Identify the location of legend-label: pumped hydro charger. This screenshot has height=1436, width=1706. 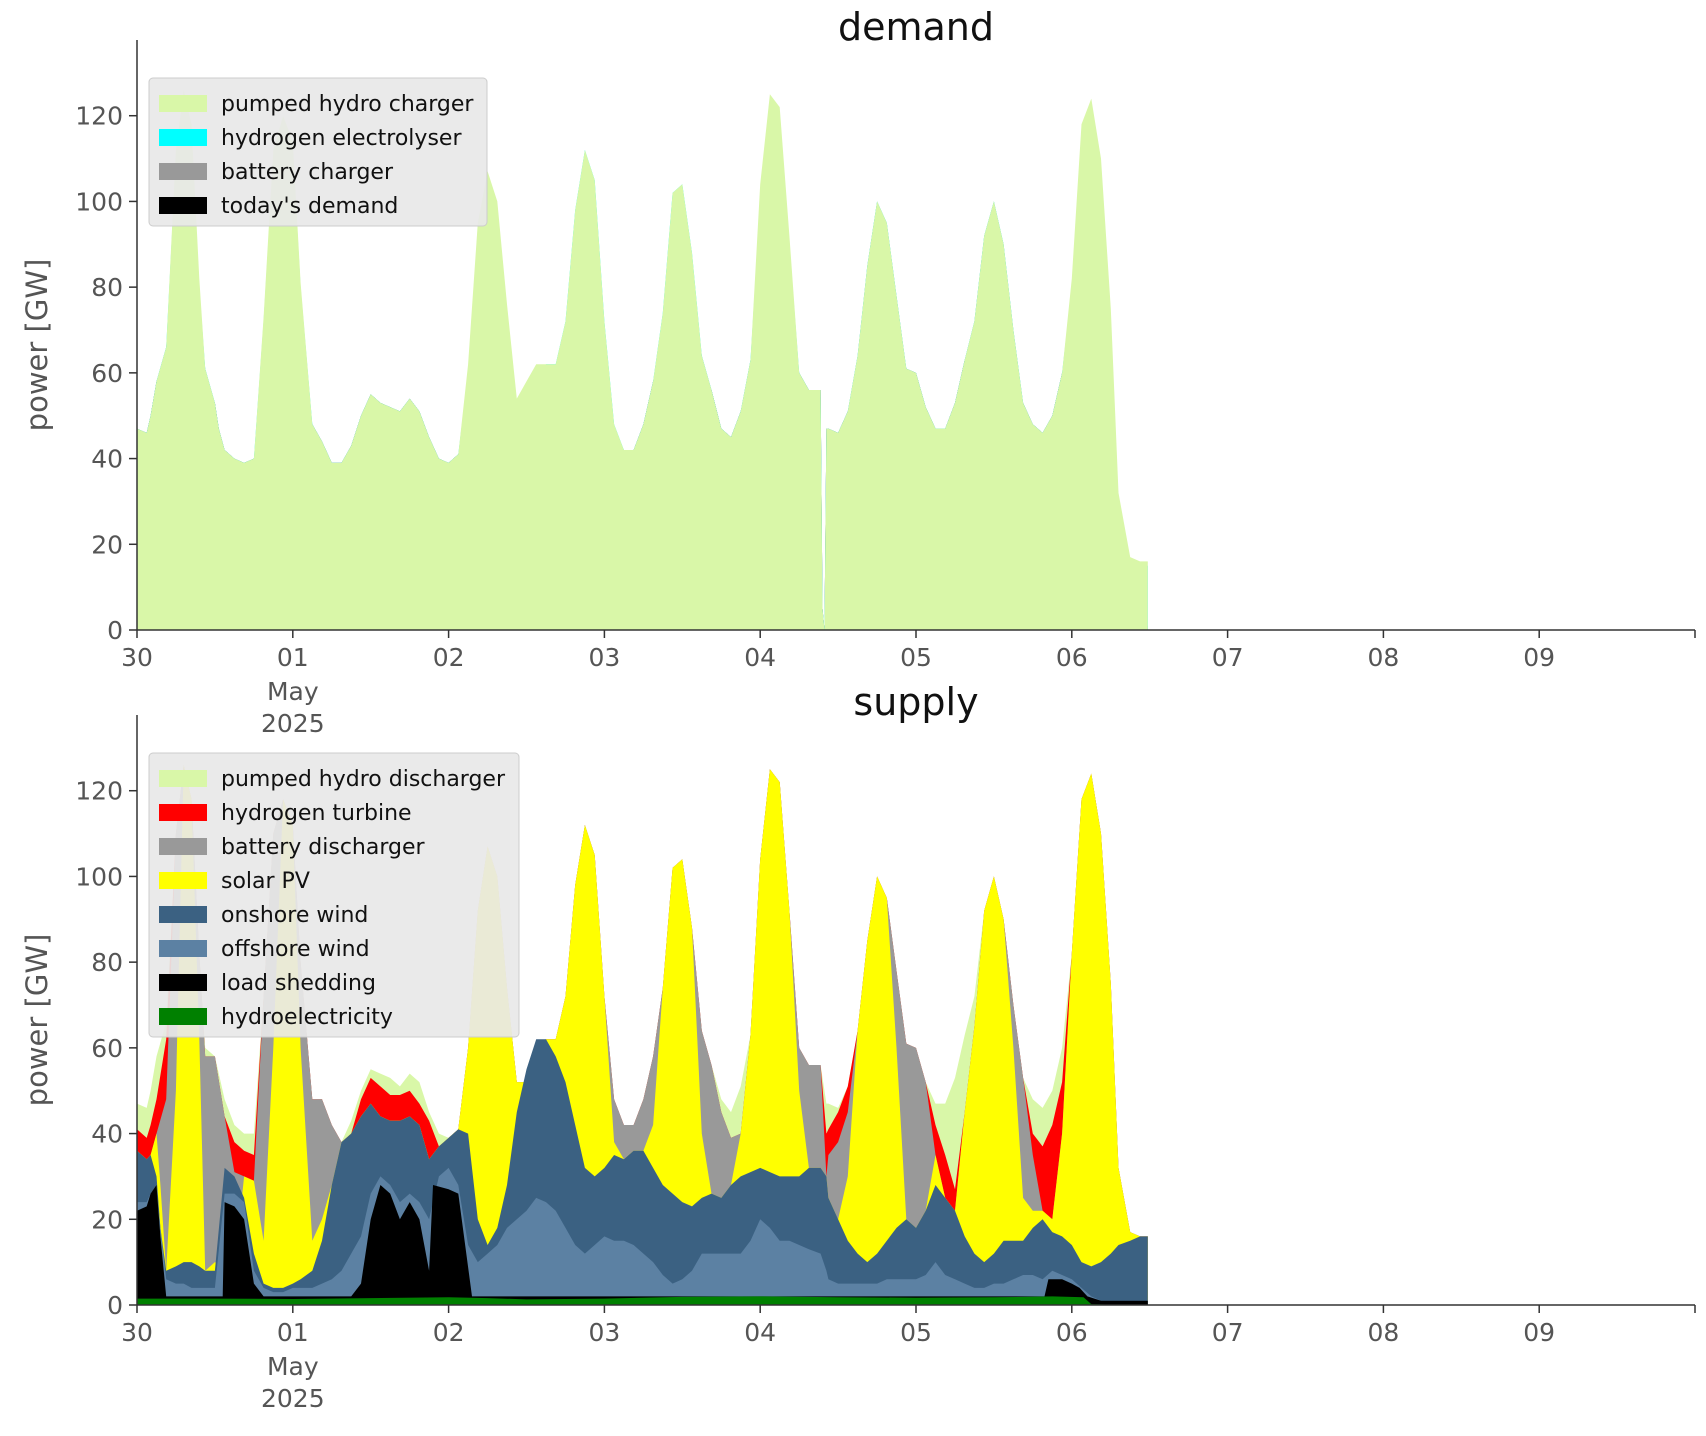
(347, 104).